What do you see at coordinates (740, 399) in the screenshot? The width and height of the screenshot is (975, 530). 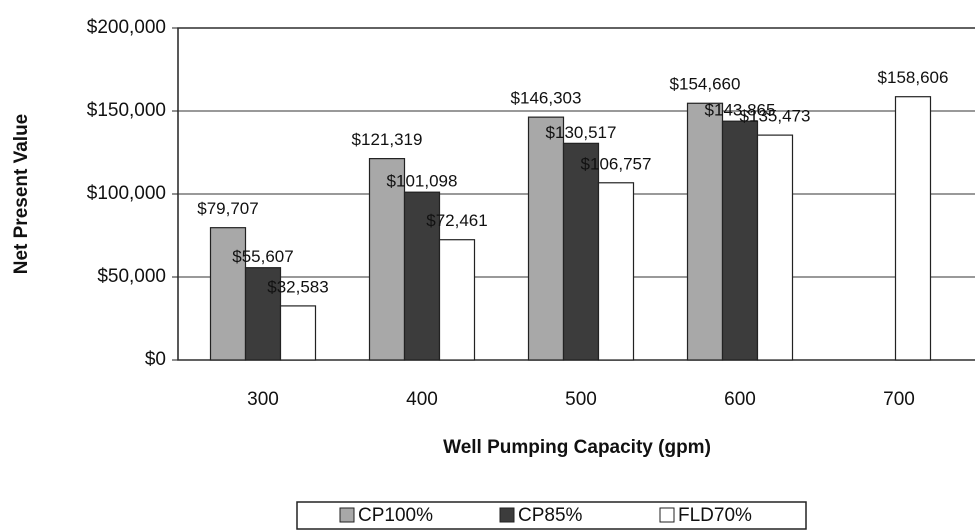 I see `x-tick-label: 600` at bounding box center [740, 399].